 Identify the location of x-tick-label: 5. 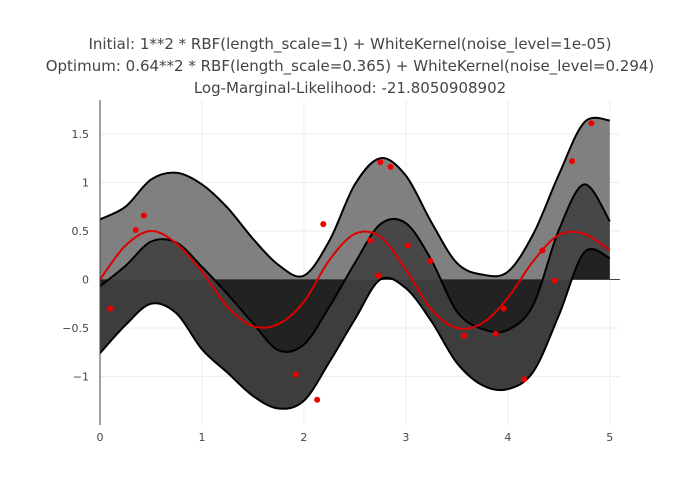
(609, 437).